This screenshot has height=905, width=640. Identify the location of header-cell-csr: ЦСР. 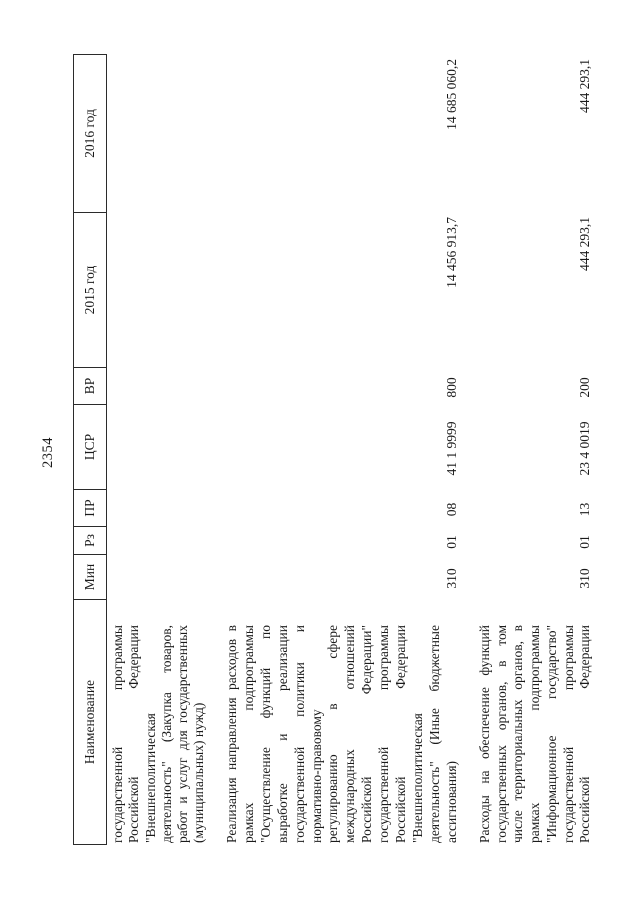
(90, 447).